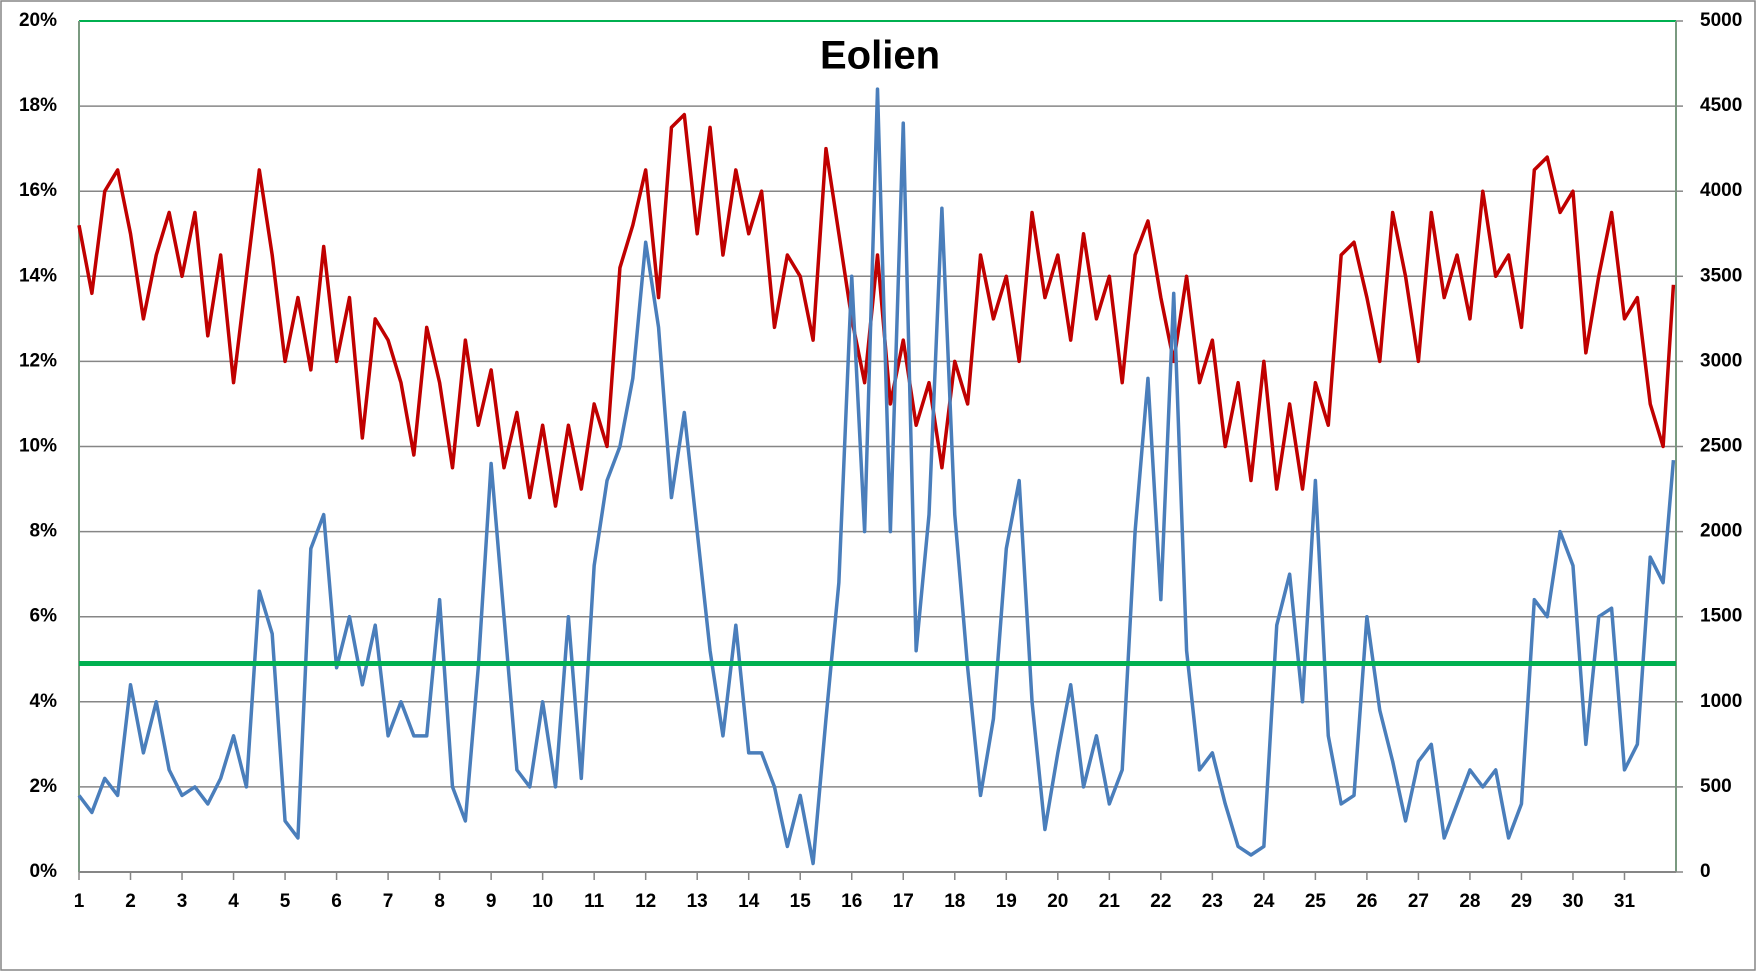 This screenshot has width=1758, height=973. Describe the element at coordinates (233, 901) in the screenshot. I see `x-tick-label: 4` at that location.